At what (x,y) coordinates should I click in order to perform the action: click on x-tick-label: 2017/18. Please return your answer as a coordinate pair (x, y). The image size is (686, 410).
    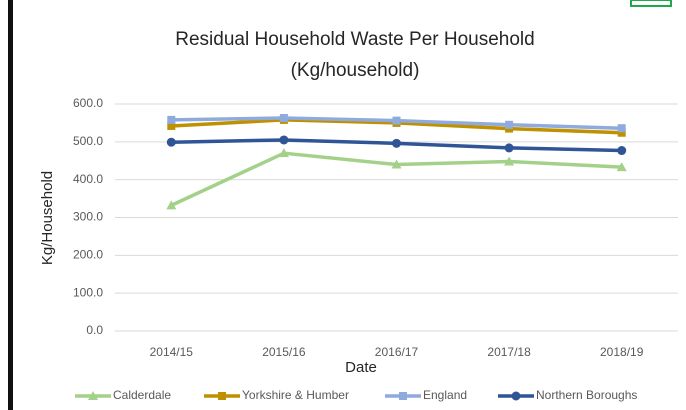
    Looking at the image, I should click on (509, 352).